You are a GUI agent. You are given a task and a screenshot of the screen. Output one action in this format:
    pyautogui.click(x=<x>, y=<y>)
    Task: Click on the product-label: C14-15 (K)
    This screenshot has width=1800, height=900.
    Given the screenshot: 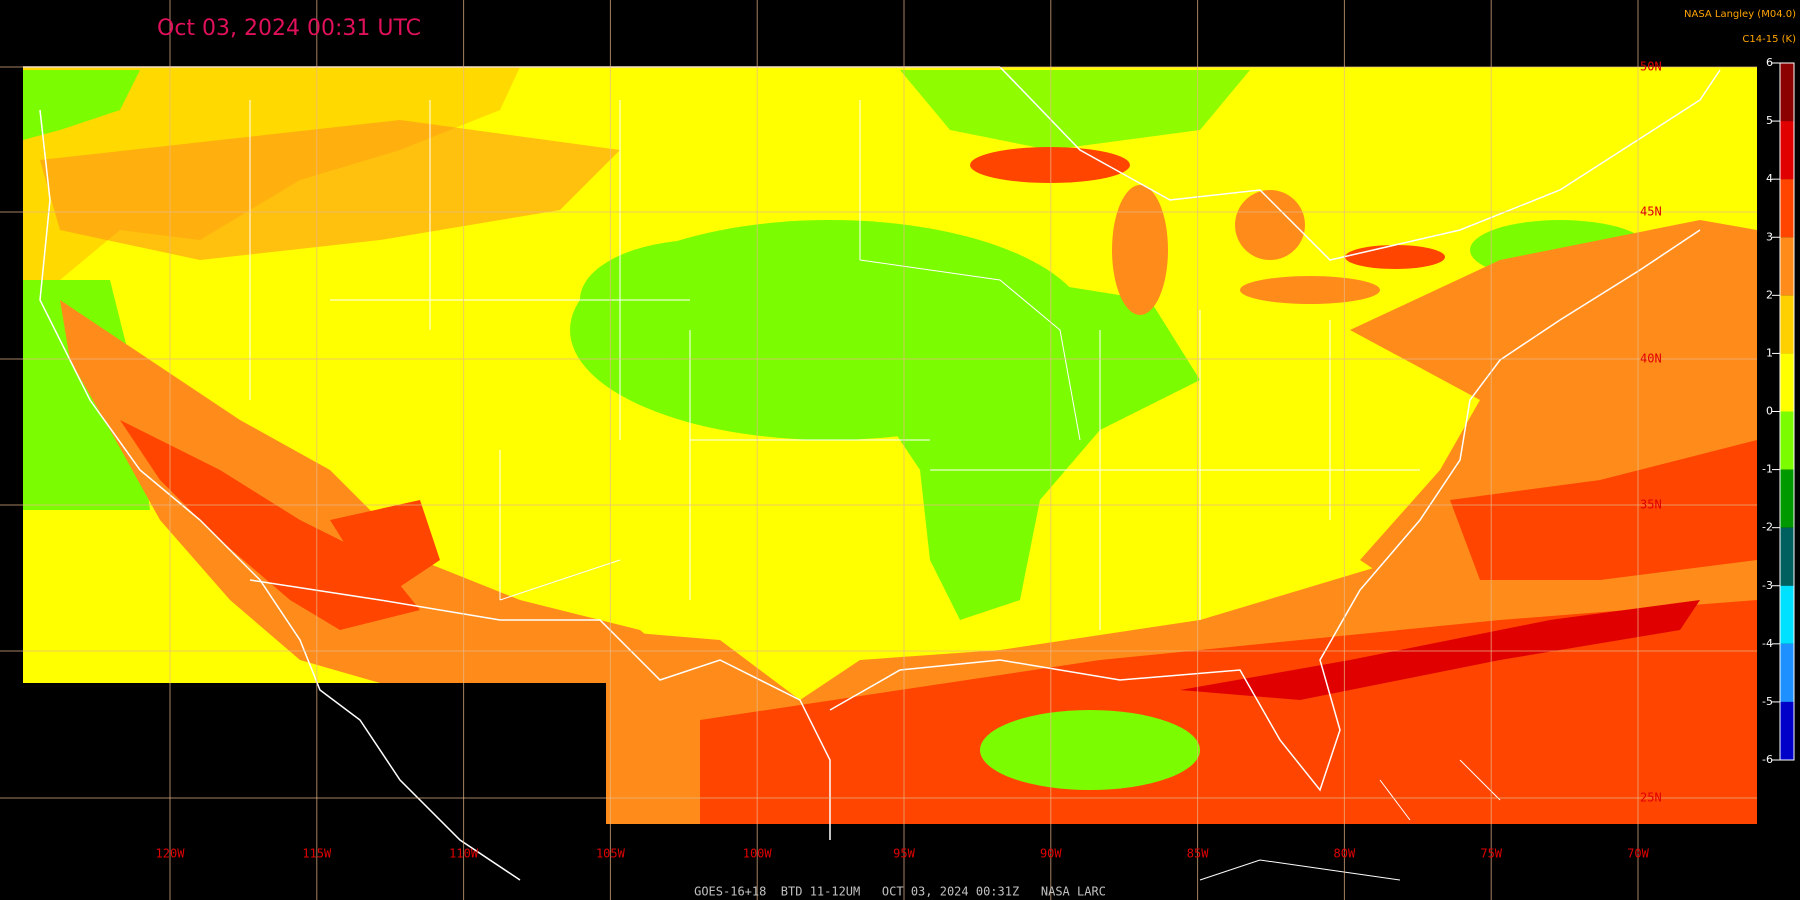 What is the action you would take?
    pyautogui.click(x=1769, y=39)
    